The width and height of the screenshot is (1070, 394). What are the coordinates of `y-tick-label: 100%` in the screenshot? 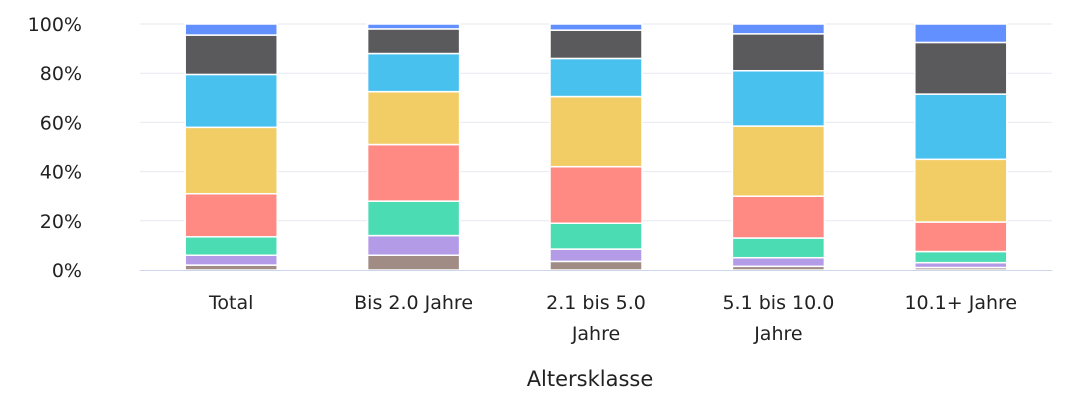 It's located at (55, 25).